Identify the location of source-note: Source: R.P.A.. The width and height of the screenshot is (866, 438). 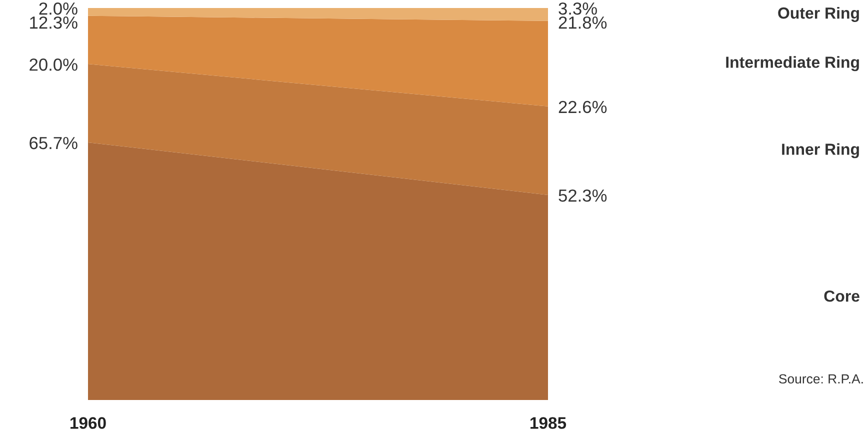
(821, 379).